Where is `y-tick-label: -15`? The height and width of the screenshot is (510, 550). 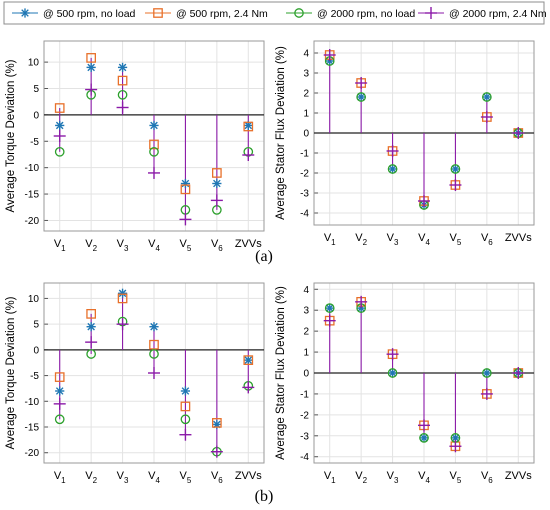
y-tick-label: -15 is located at coordinates (32, 428).